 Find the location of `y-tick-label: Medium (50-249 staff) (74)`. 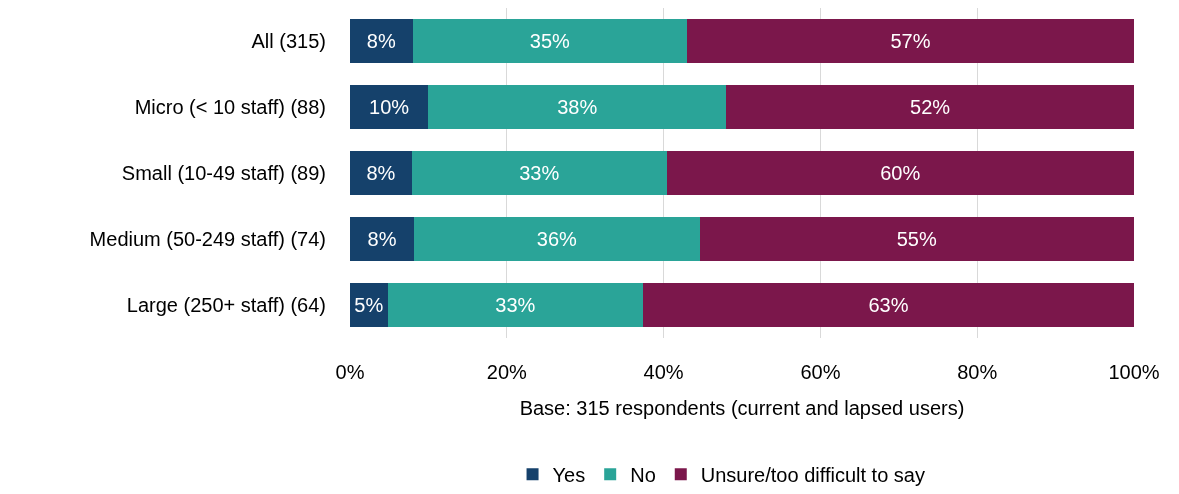

y-tick-label: Medium (50-249 staff) (74) is located at coordinates (207, 239).